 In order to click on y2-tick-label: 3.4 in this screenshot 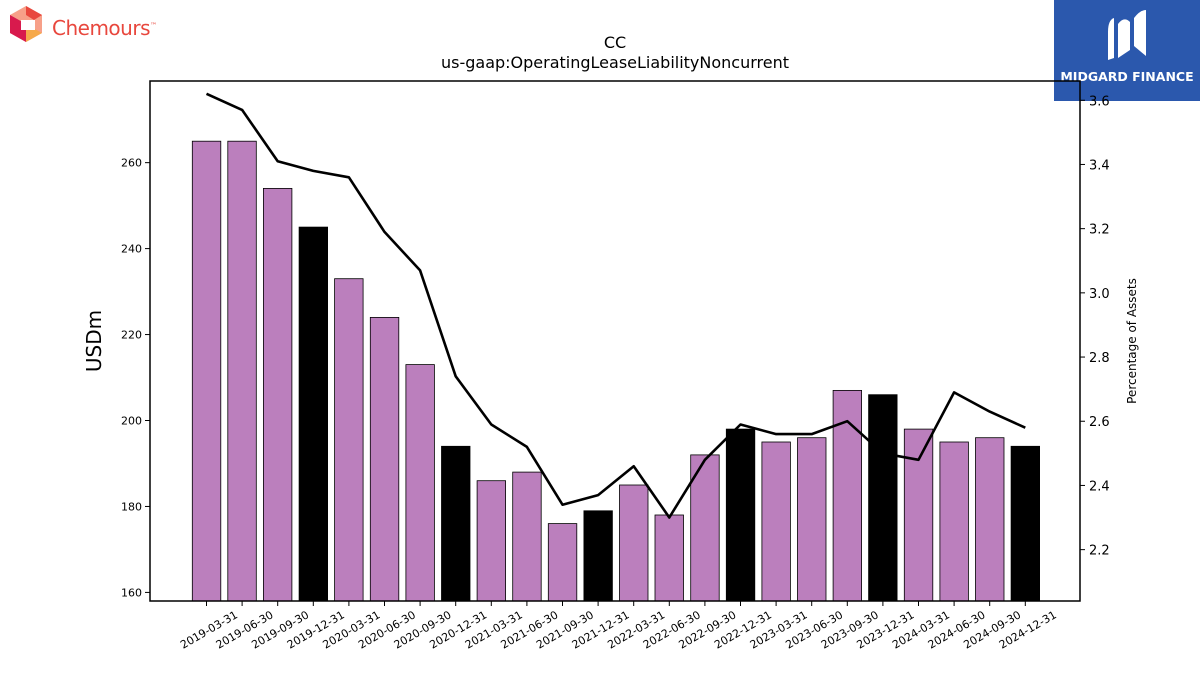, I will do `click(1099, 165)`.